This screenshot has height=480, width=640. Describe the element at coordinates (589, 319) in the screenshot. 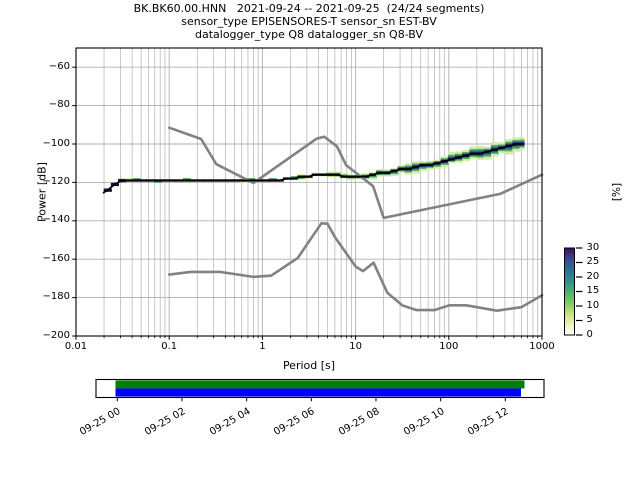

I see `colorbar-tick-label: 5` at that location.